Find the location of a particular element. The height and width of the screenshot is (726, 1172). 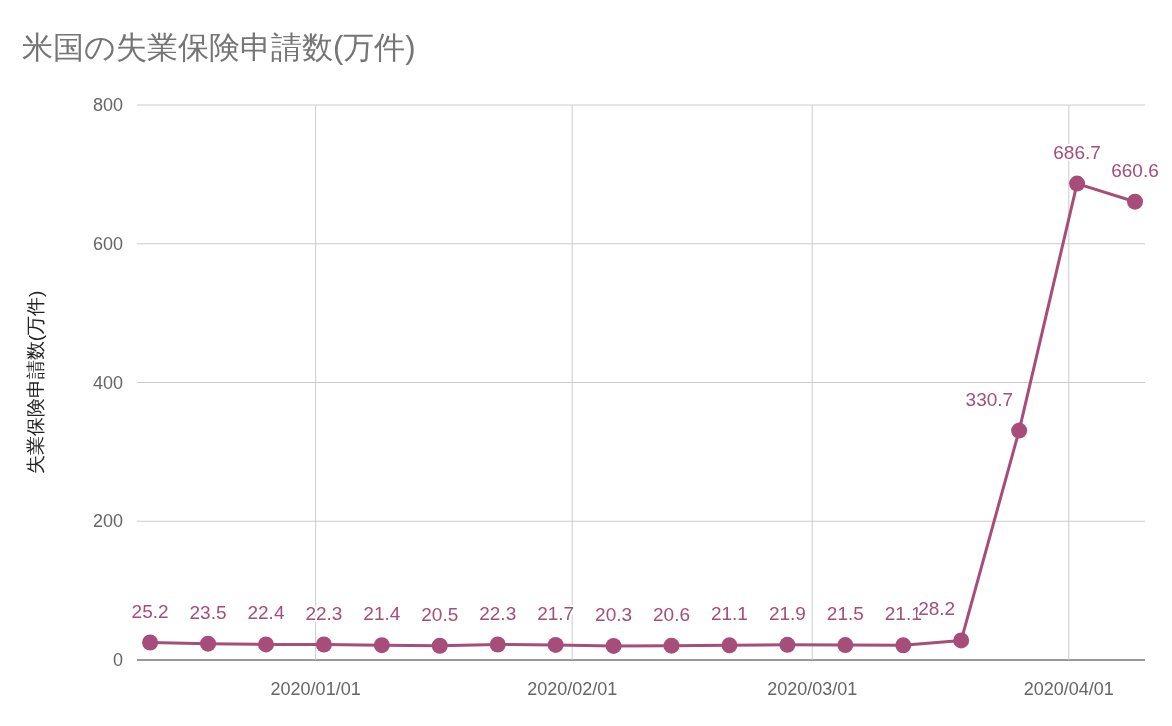

y-tick-label: 600 is located at coordinates (107, 243).